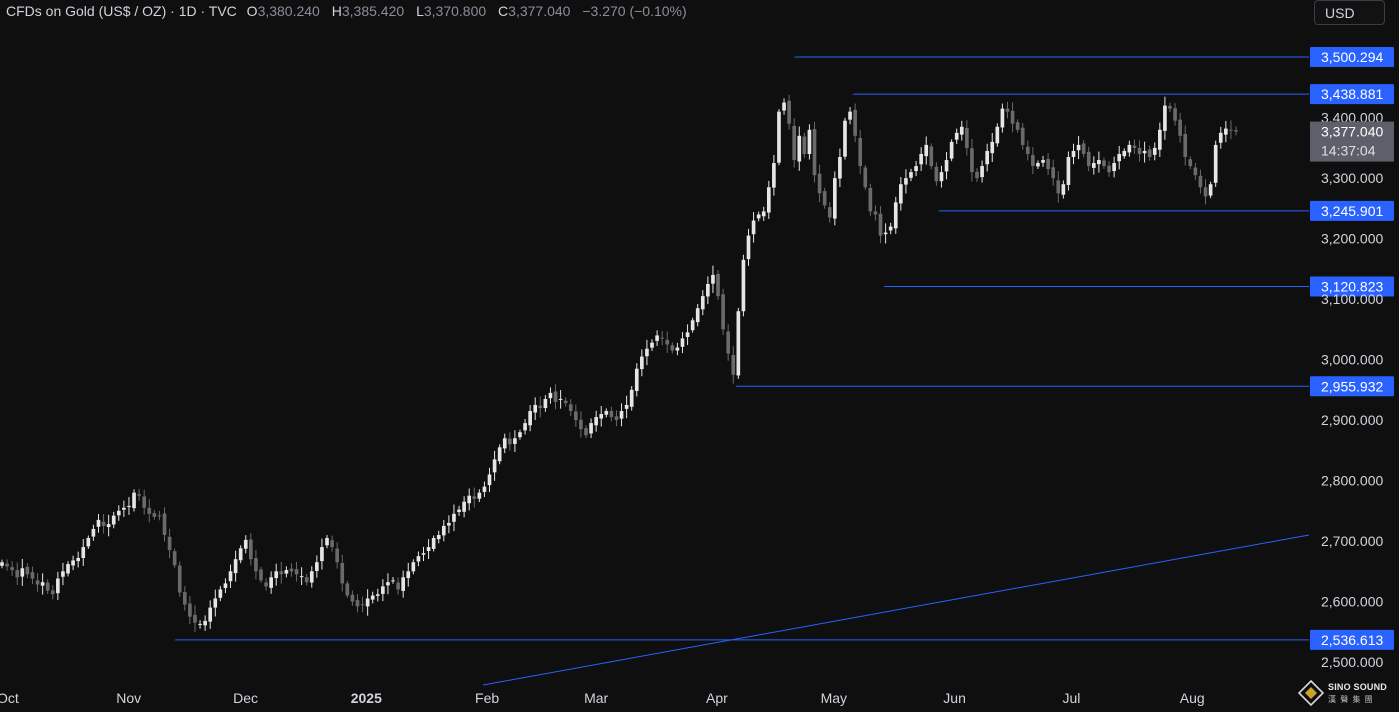  I want to click on last-price-value: 3,377.040, so click(1352, 132).